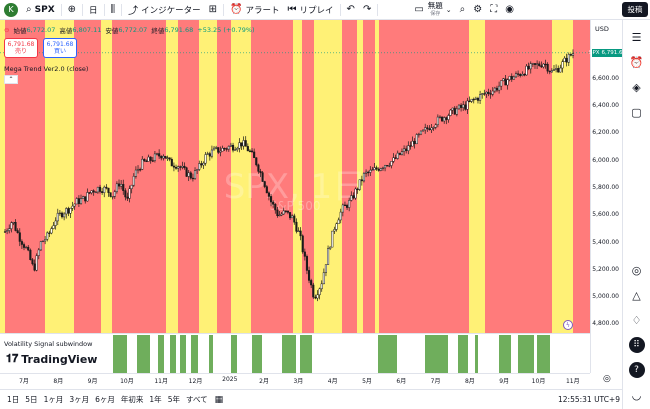 The width and height of the screenshot is (650, 409). I want to click on redo-button: ↷, so click(367, 10).